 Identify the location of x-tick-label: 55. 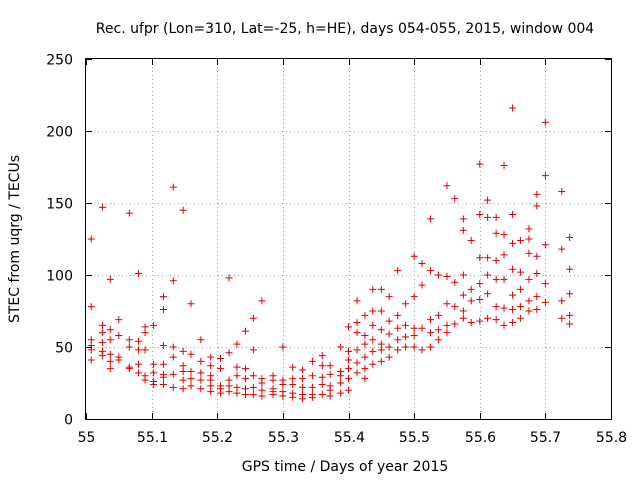
(87, 438).